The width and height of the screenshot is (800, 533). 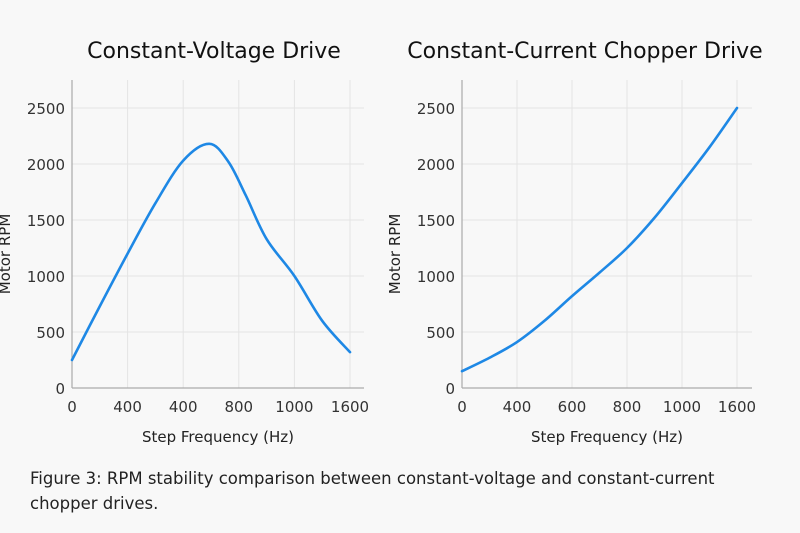 What do you see at coordinates (572, 407) in the screenshot?
I see `x-tick-label: 600` at bounding box center [572, 407].